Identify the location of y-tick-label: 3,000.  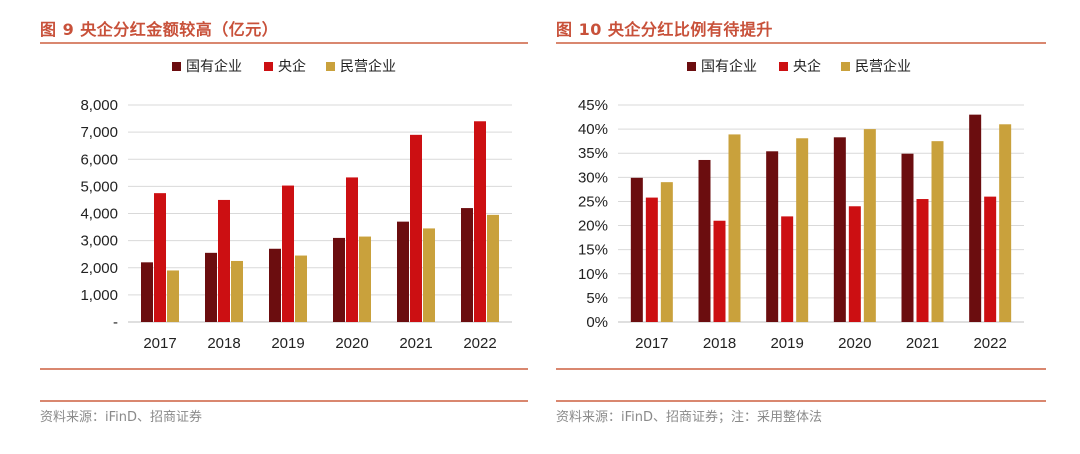
(99, 241).